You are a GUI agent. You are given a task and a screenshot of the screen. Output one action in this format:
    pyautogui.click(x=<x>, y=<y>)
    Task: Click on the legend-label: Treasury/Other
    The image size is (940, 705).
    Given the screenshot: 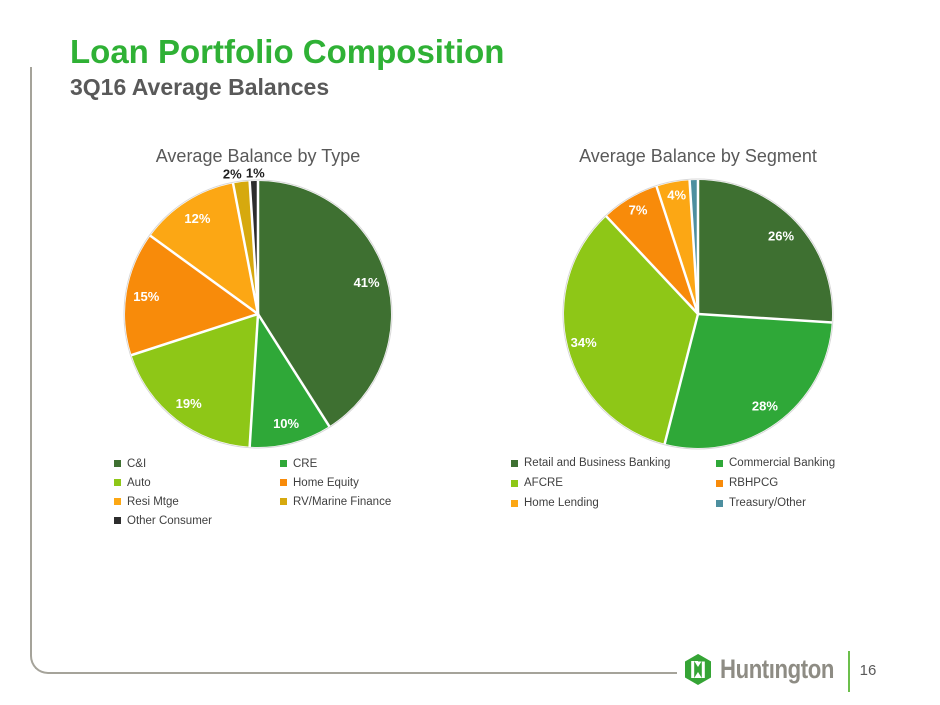 What is the action you would take?
    pyautogui.click(x=767, y=503)
    